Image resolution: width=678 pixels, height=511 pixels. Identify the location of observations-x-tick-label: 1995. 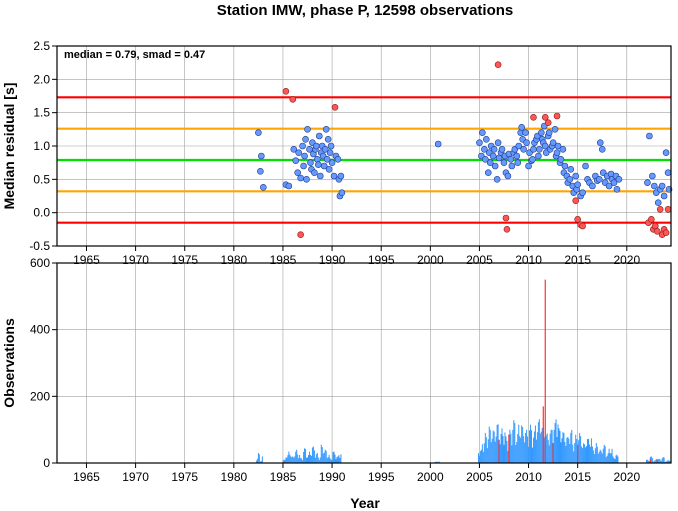
(381, 477).